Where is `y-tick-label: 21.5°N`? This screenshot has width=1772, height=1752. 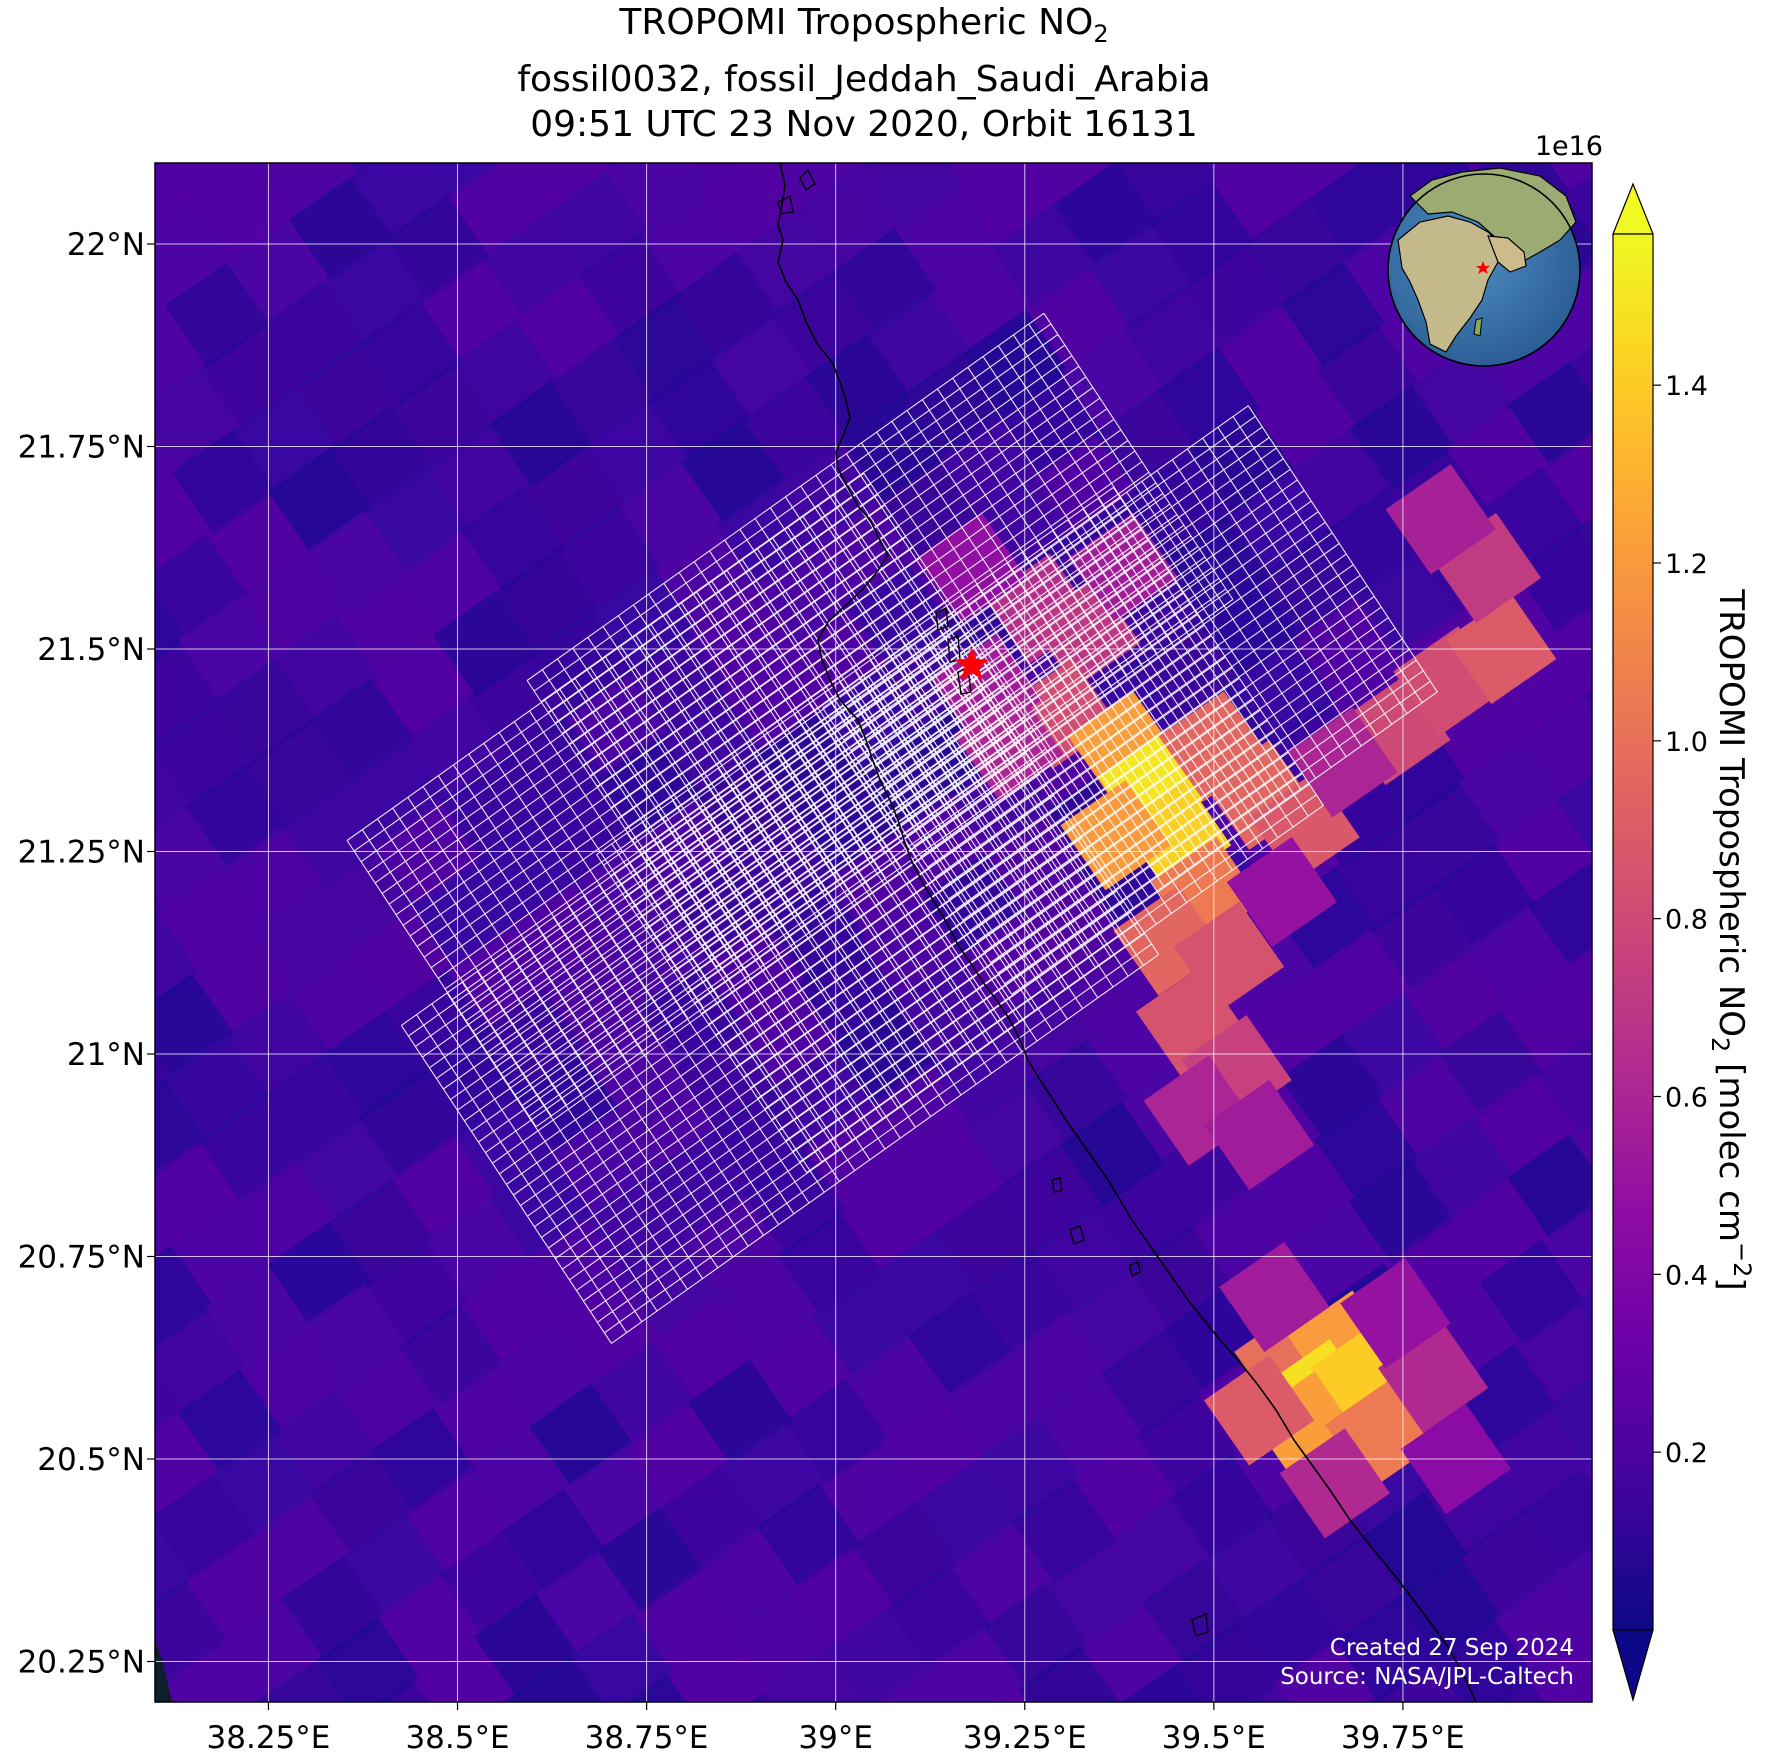 y-tick-label: 21.5°N is located at coordinates (91, 650).